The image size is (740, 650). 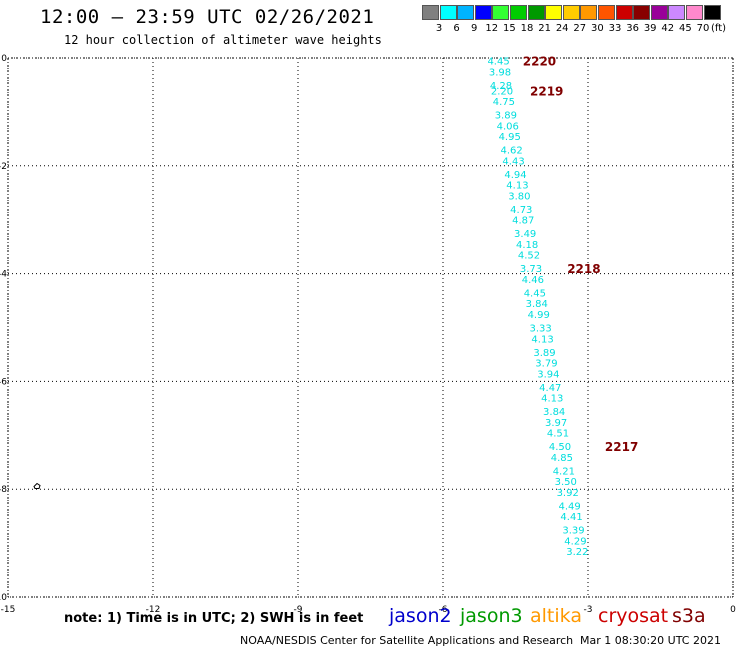 What do you see at coordinates (8, 610) in the screenshot?
I see `x-tick-label: -15` at bounding box center [8, 610].